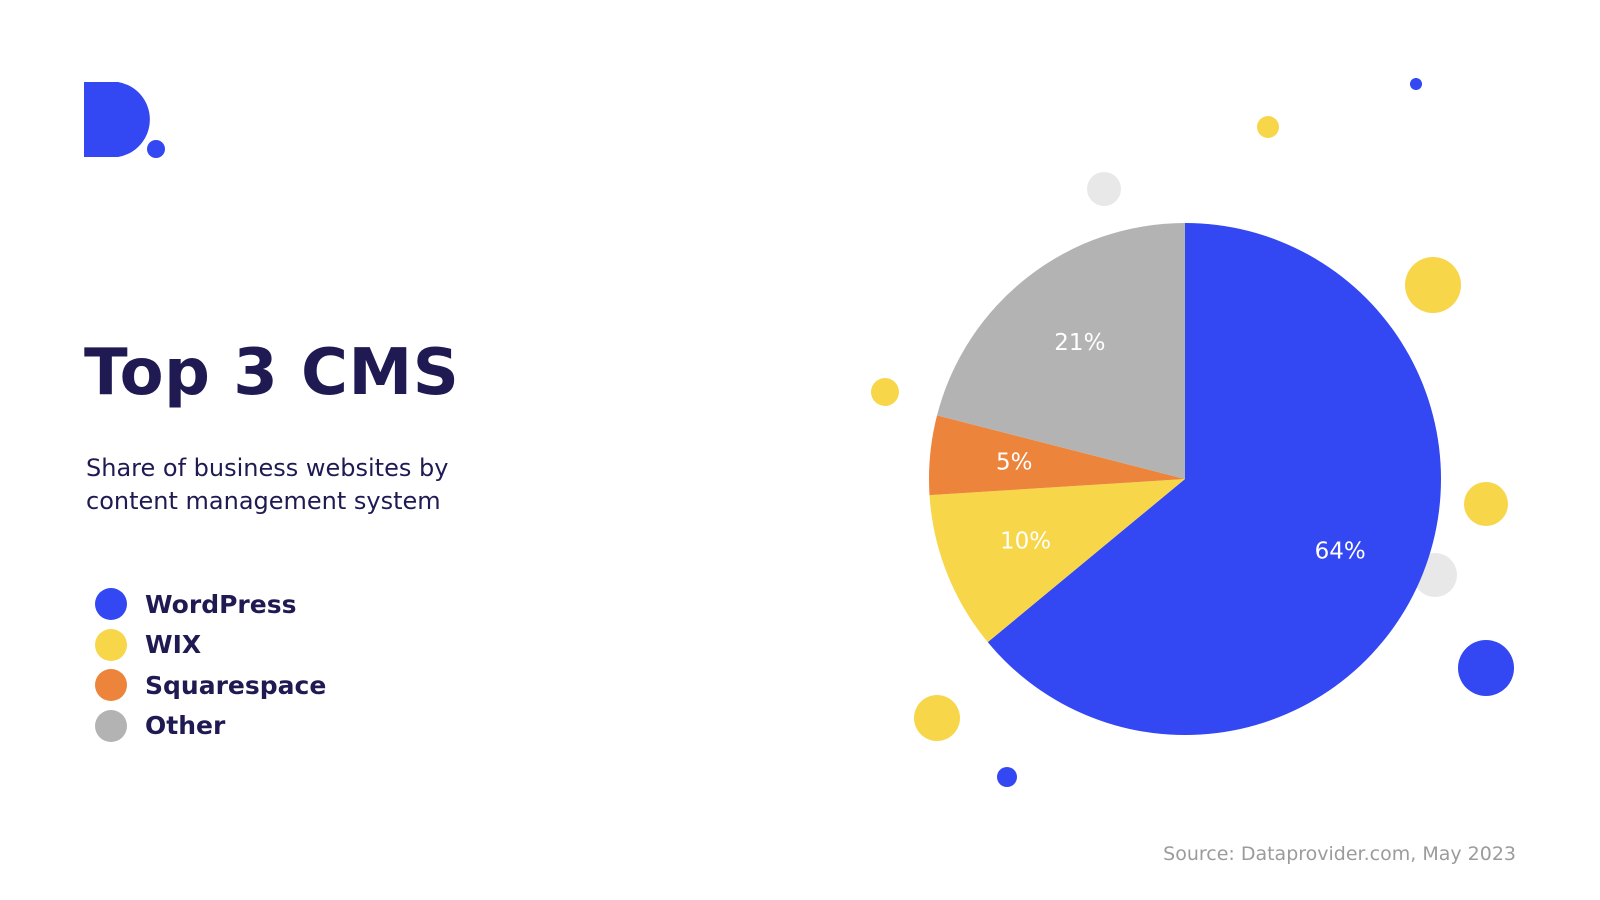 Image resolution: width=1600 pixels, height=900 pixels. I want to click on chart-title: Top 3 CMS, so click(272, 373).